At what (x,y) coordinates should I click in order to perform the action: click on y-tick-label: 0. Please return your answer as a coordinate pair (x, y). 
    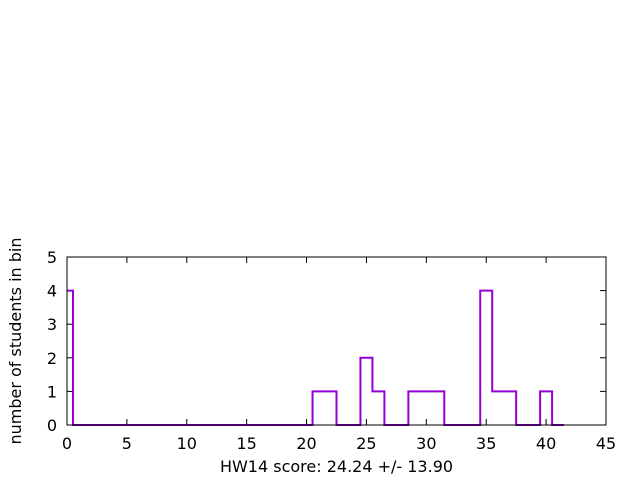
    Looking at the image, I should click on (52, 425).